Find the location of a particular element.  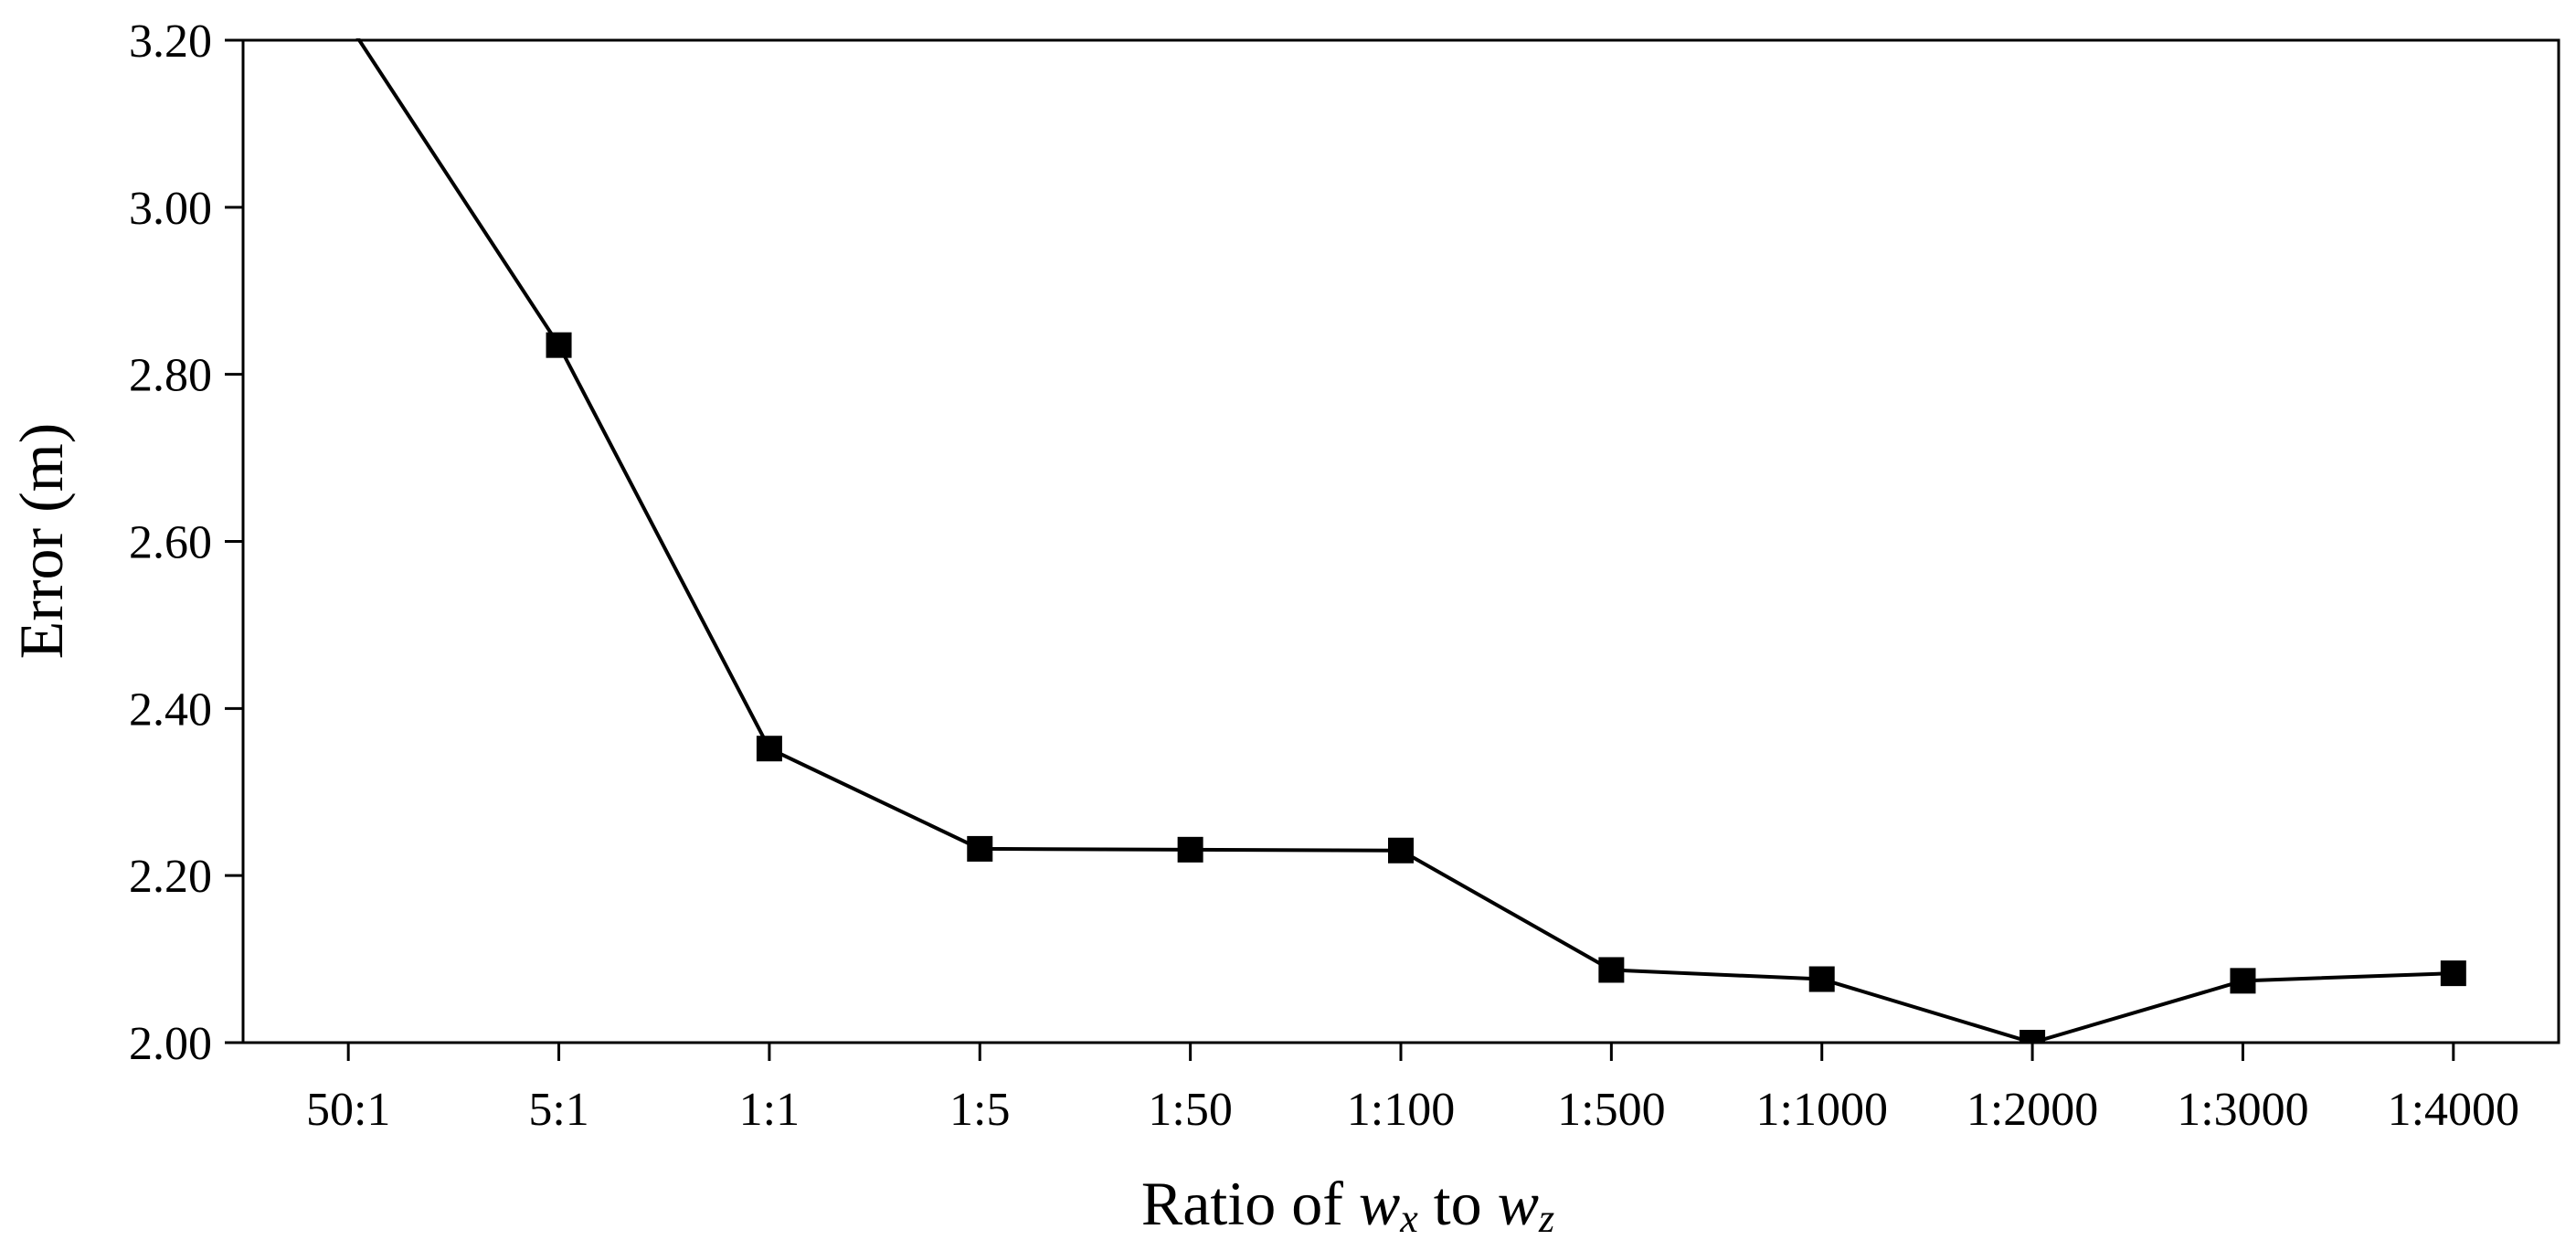

x-tick-label: 1:4000 is located at coordinates (2453, 1110).